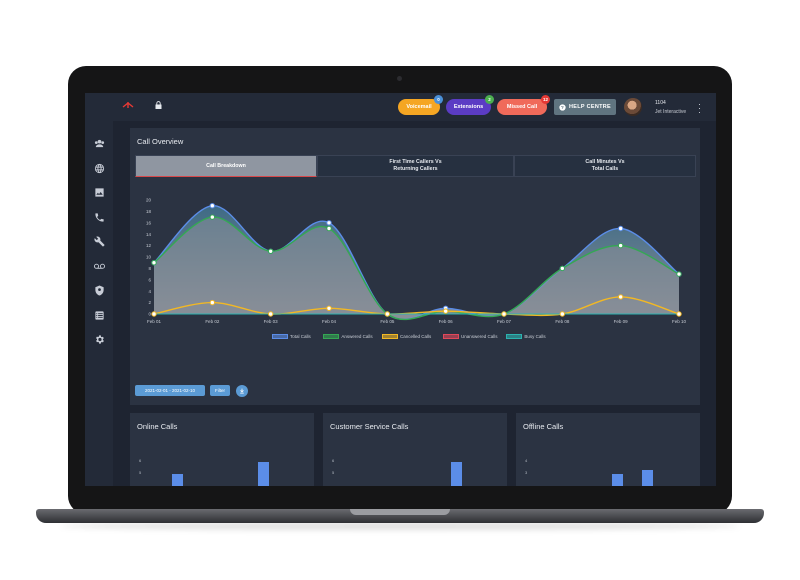  What do you see at coordinates (220, 390) in the screenshot?
I see `filter-button: Filter` at bounding box center [220, 390].